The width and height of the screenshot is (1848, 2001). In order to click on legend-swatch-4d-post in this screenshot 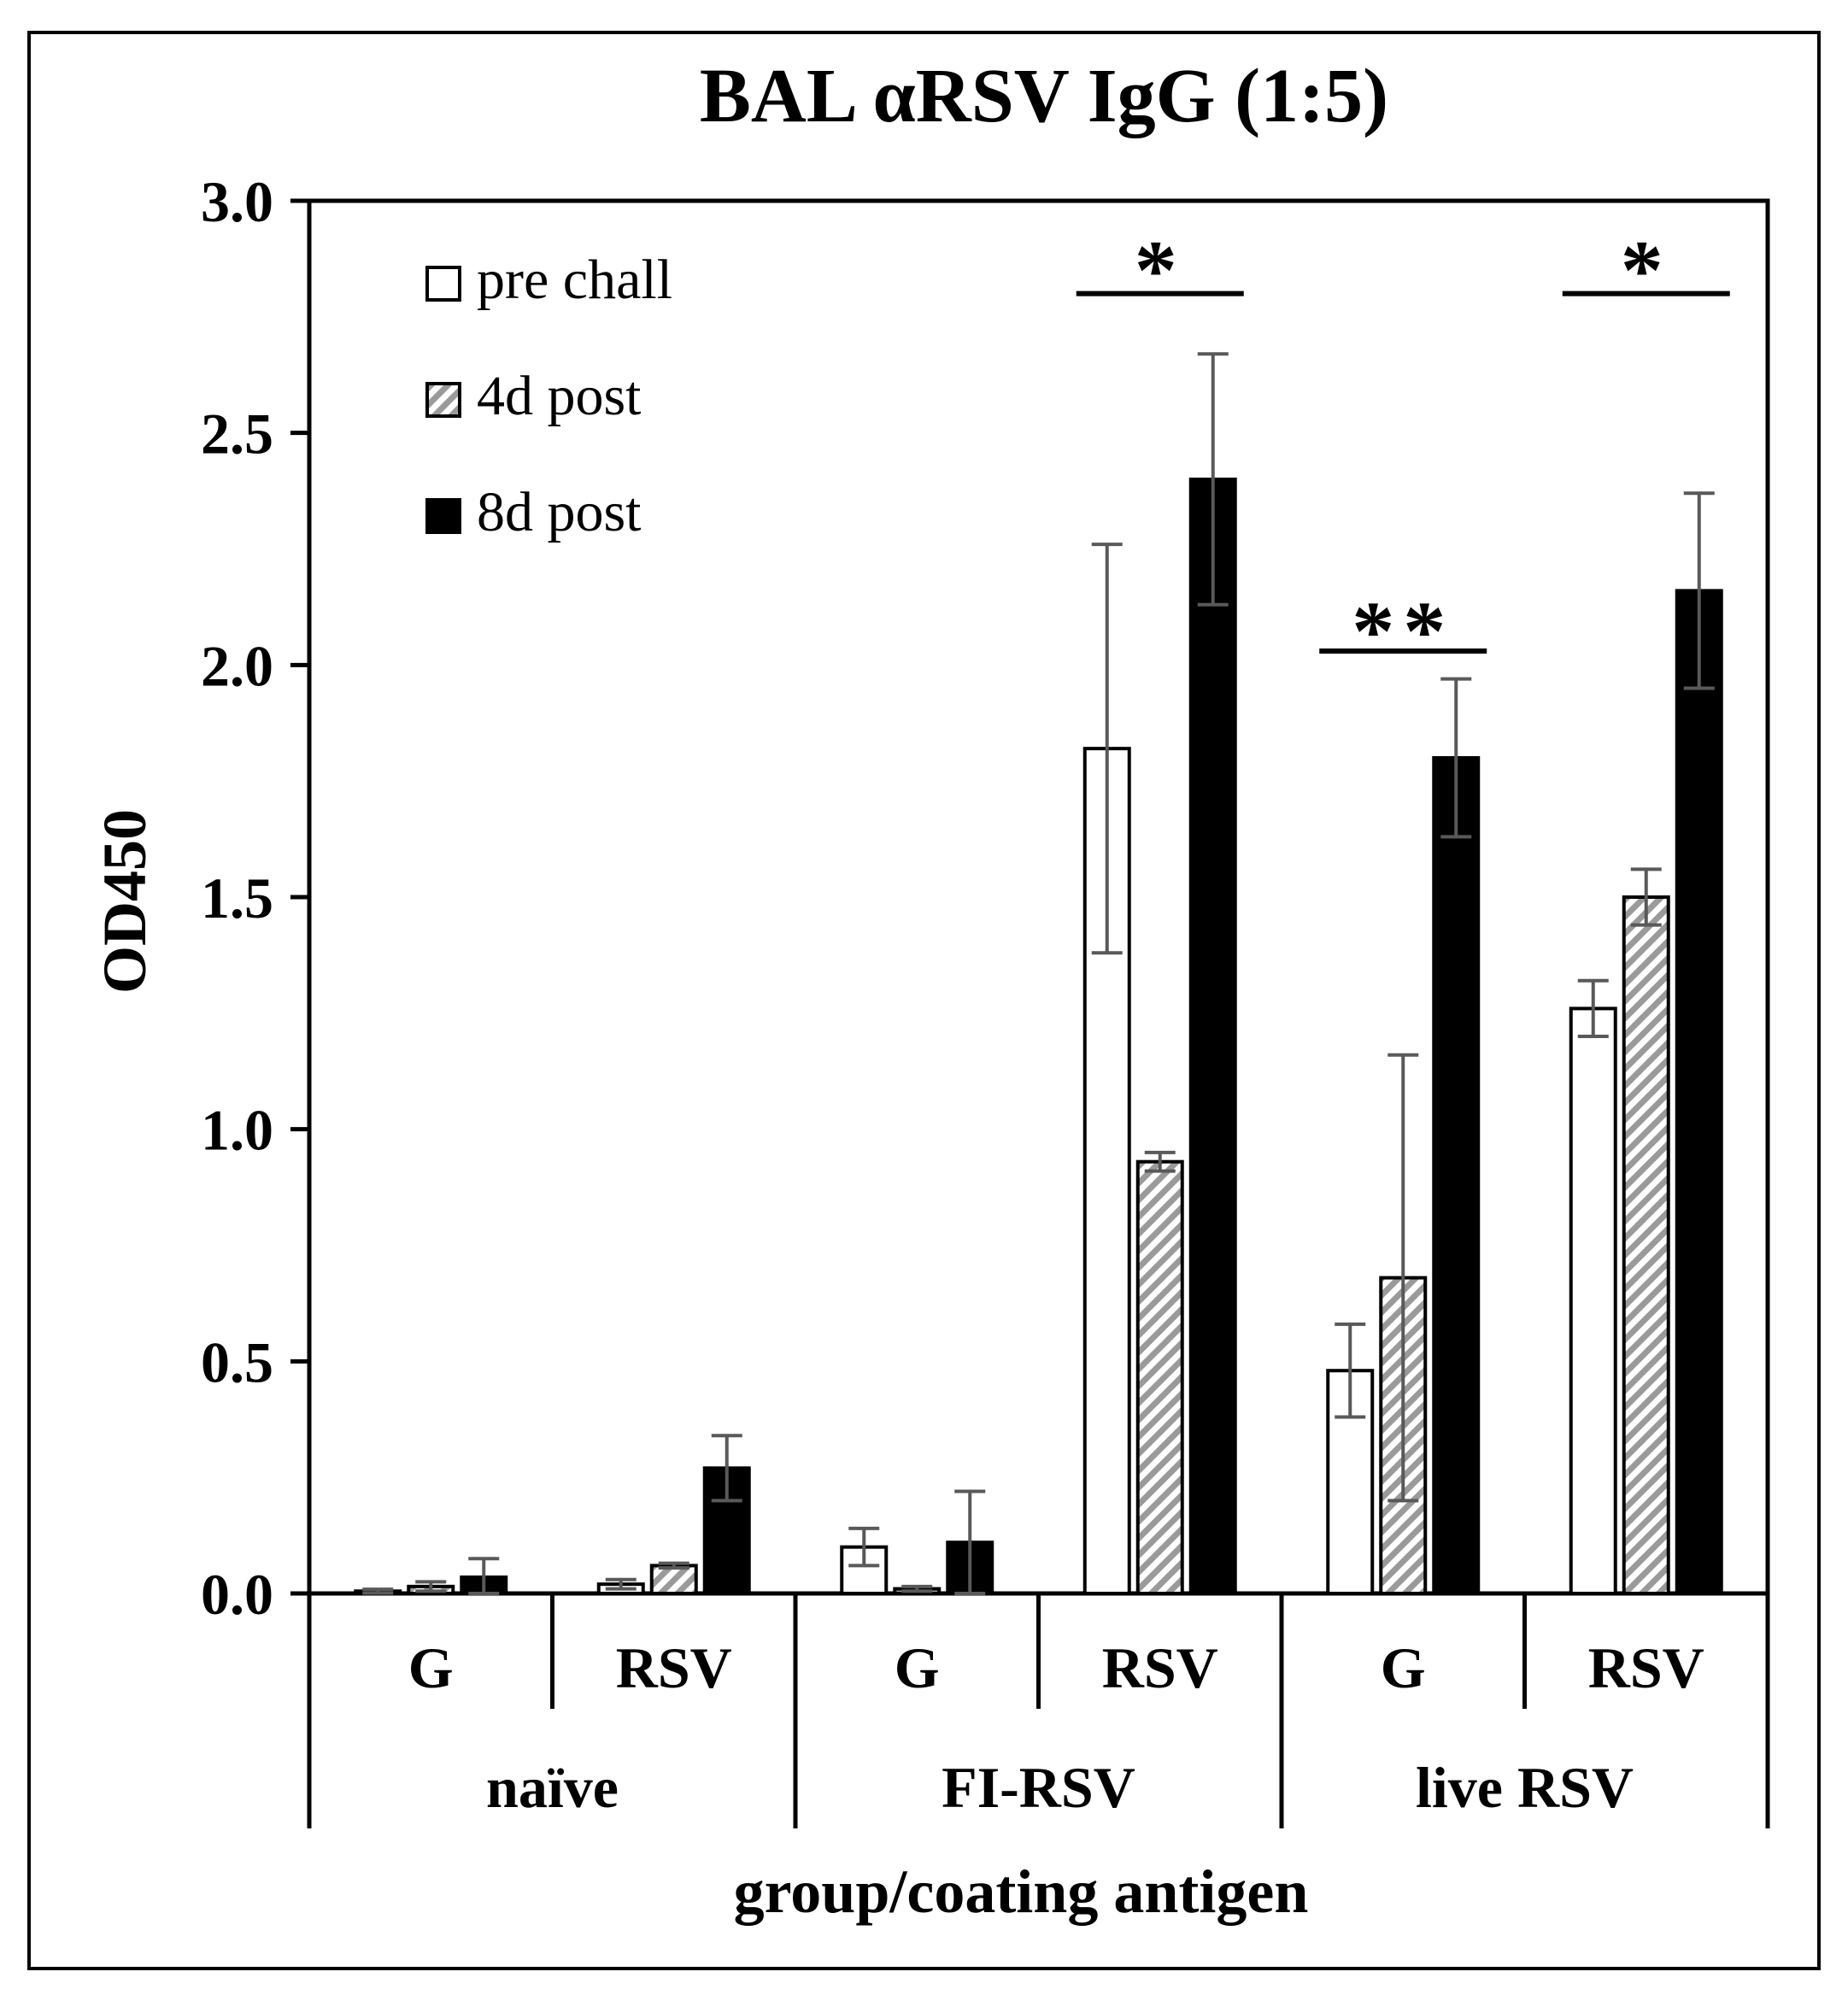, I will do `click(443, 400)`.